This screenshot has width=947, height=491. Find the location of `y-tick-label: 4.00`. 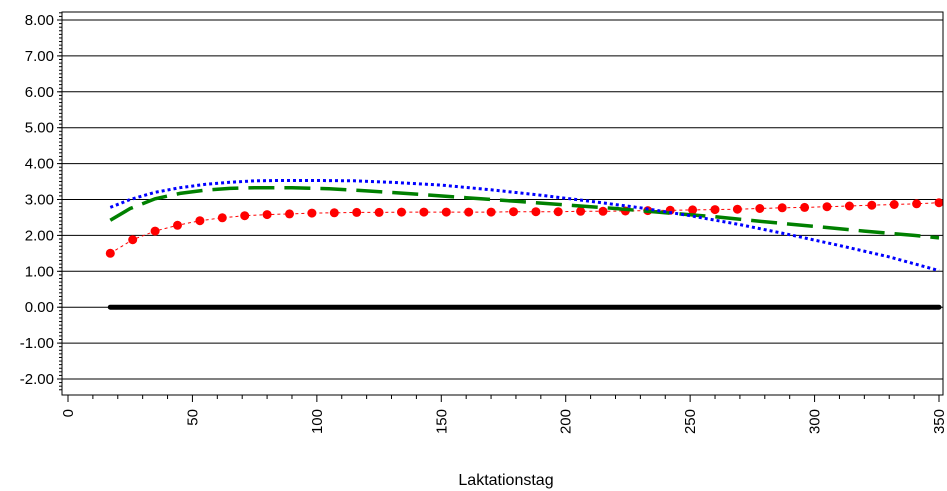

y-tick-label: 4.00 is located at coordinates (39, 164).